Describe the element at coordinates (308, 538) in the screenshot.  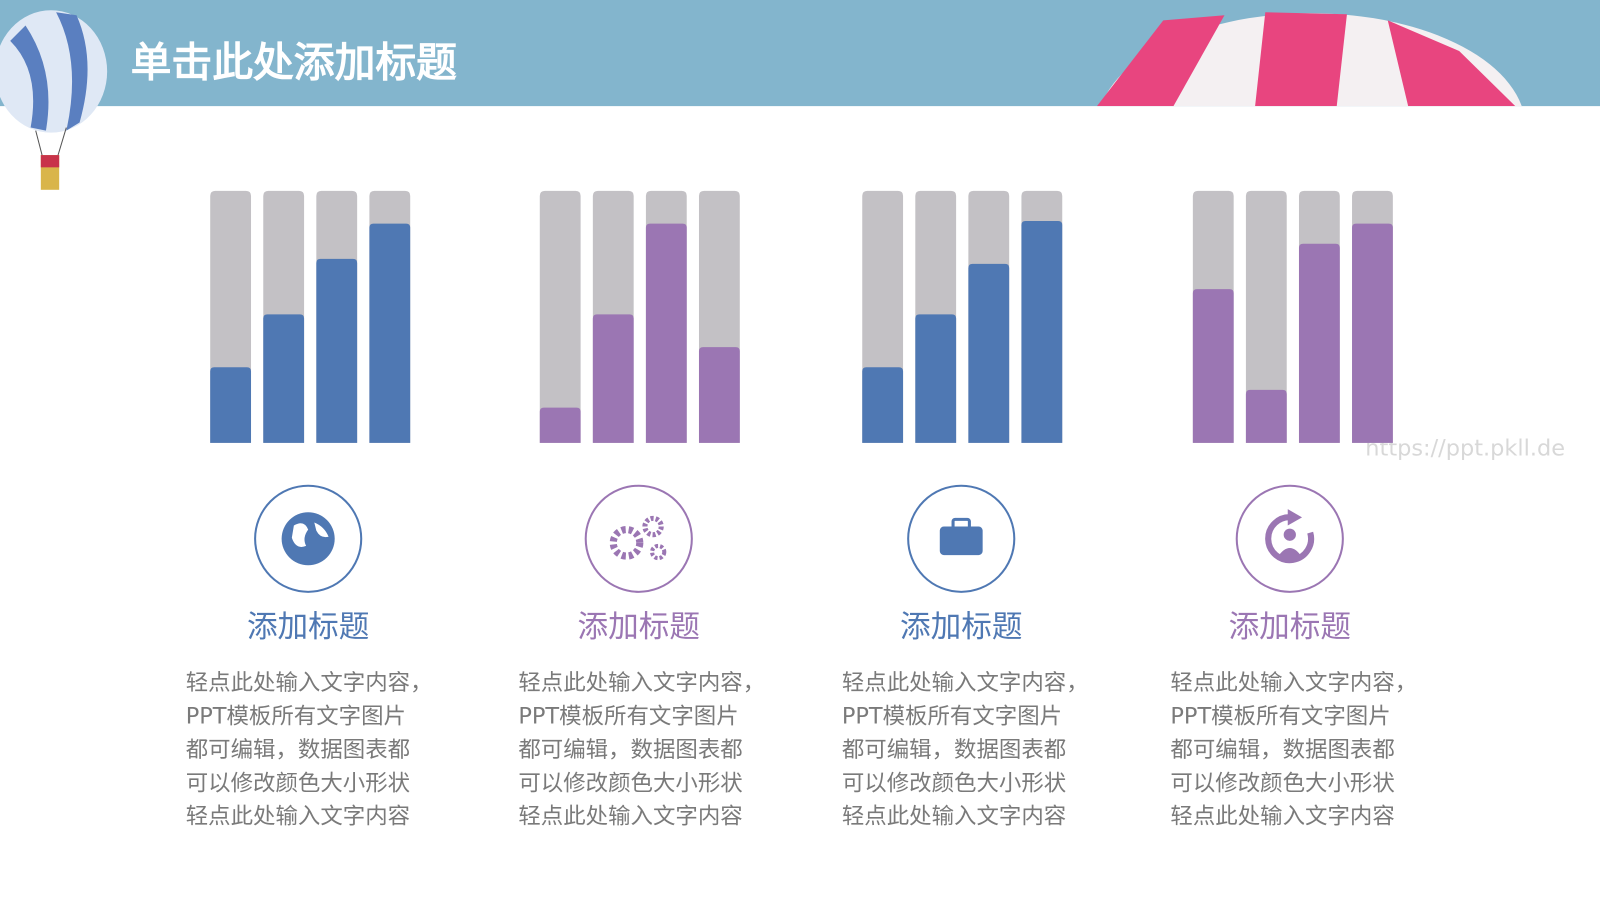
I see `globe-icon` at that location.